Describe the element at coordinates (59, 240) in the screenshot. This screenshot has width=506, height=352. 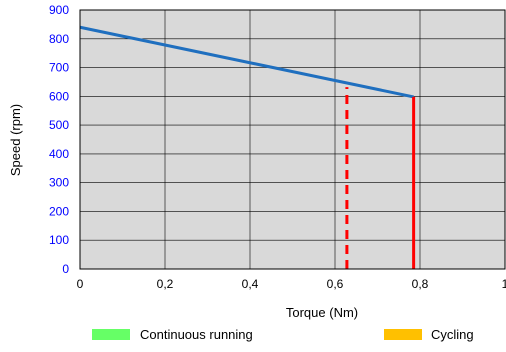
I see `y-tick-label: 100` at that location.